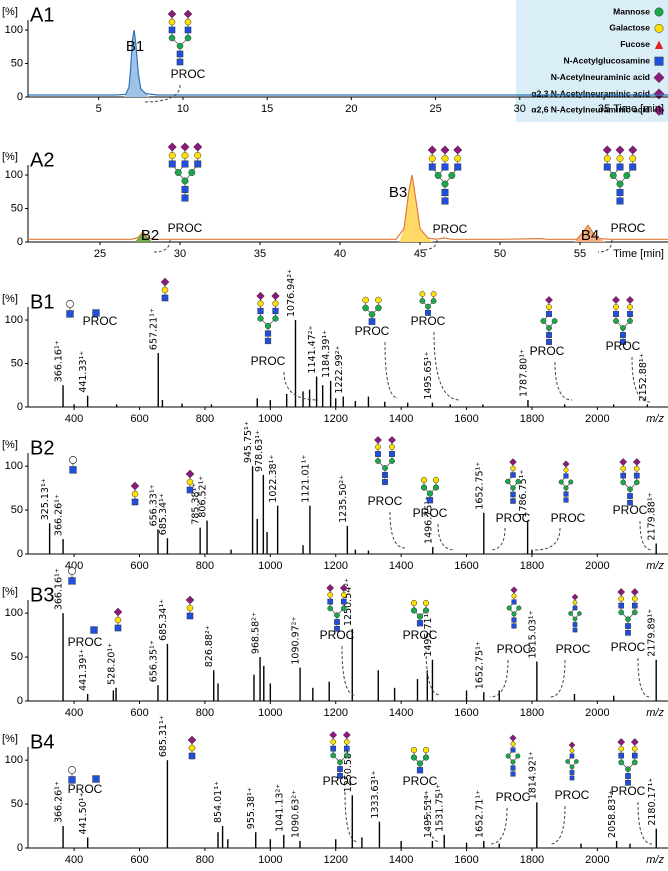  What do you see at coordinates (348, 768) in the screenshot?
I see `peak-label: 1250.58²⁺` at bounding box center [348, 768].